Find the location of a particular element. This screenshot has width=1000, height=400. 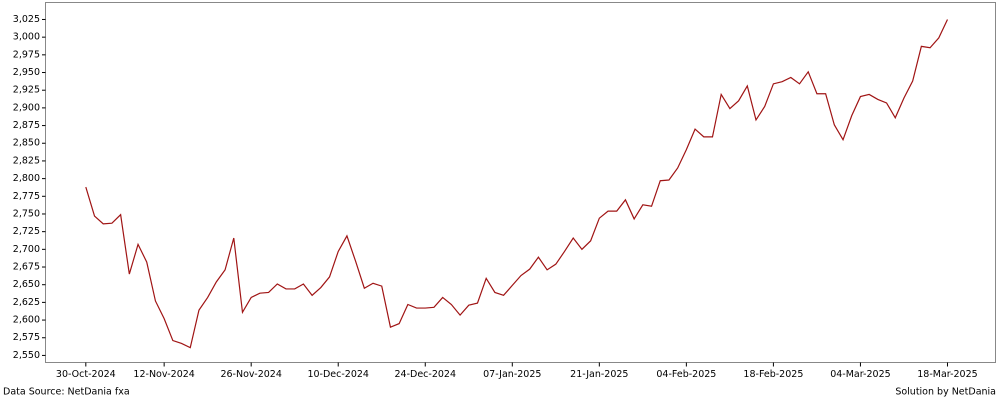

y-tick-label: 3,000 is located at coordinates (26, 37).